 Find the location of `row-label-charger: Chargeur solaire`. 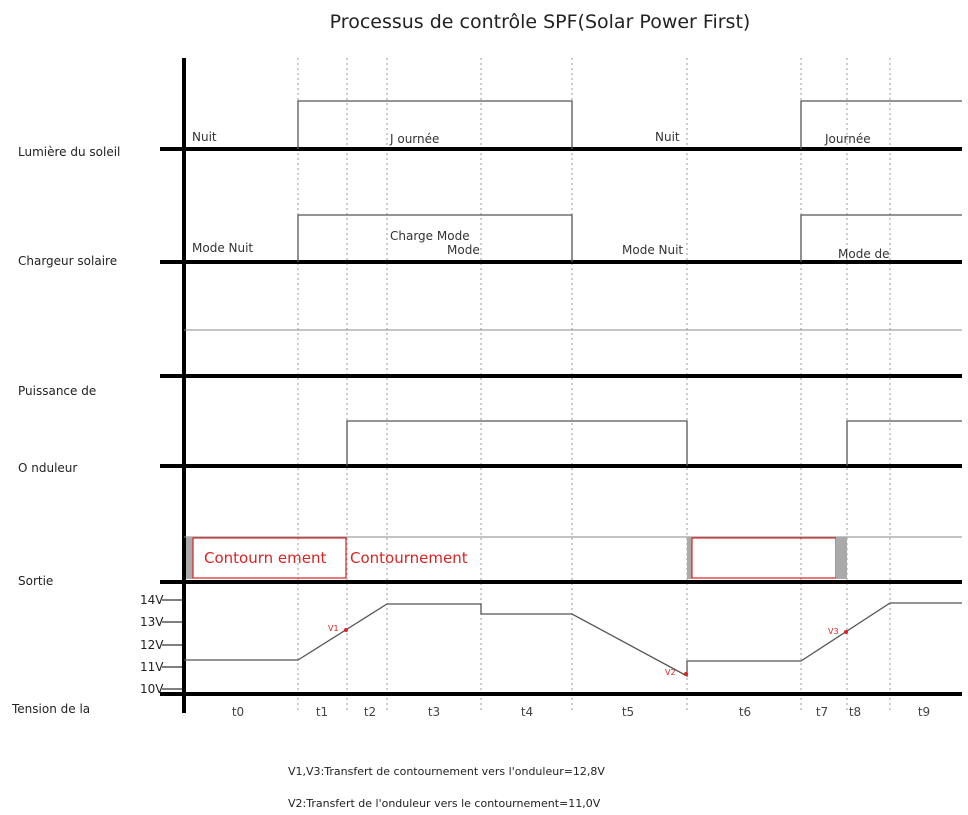

row-label-charger: Chargeur solaire is located at coordinates (67, 261).